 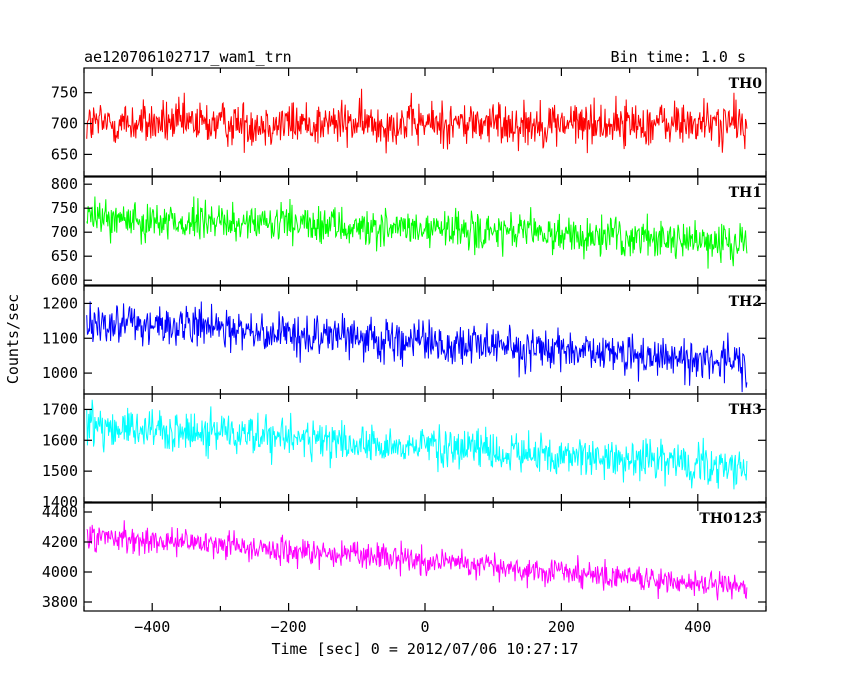 I want to click on y-tick-label: 4400, so click(x=60, y=512).